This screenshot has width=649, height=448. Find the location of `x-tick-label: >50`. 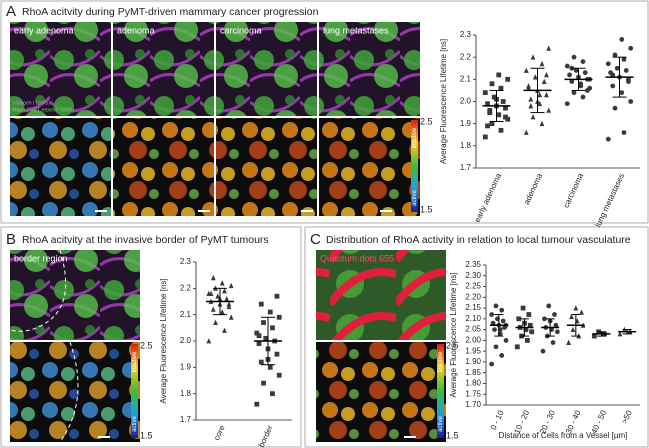

x-tick-label: >50 is located at coordinates (627, 416).